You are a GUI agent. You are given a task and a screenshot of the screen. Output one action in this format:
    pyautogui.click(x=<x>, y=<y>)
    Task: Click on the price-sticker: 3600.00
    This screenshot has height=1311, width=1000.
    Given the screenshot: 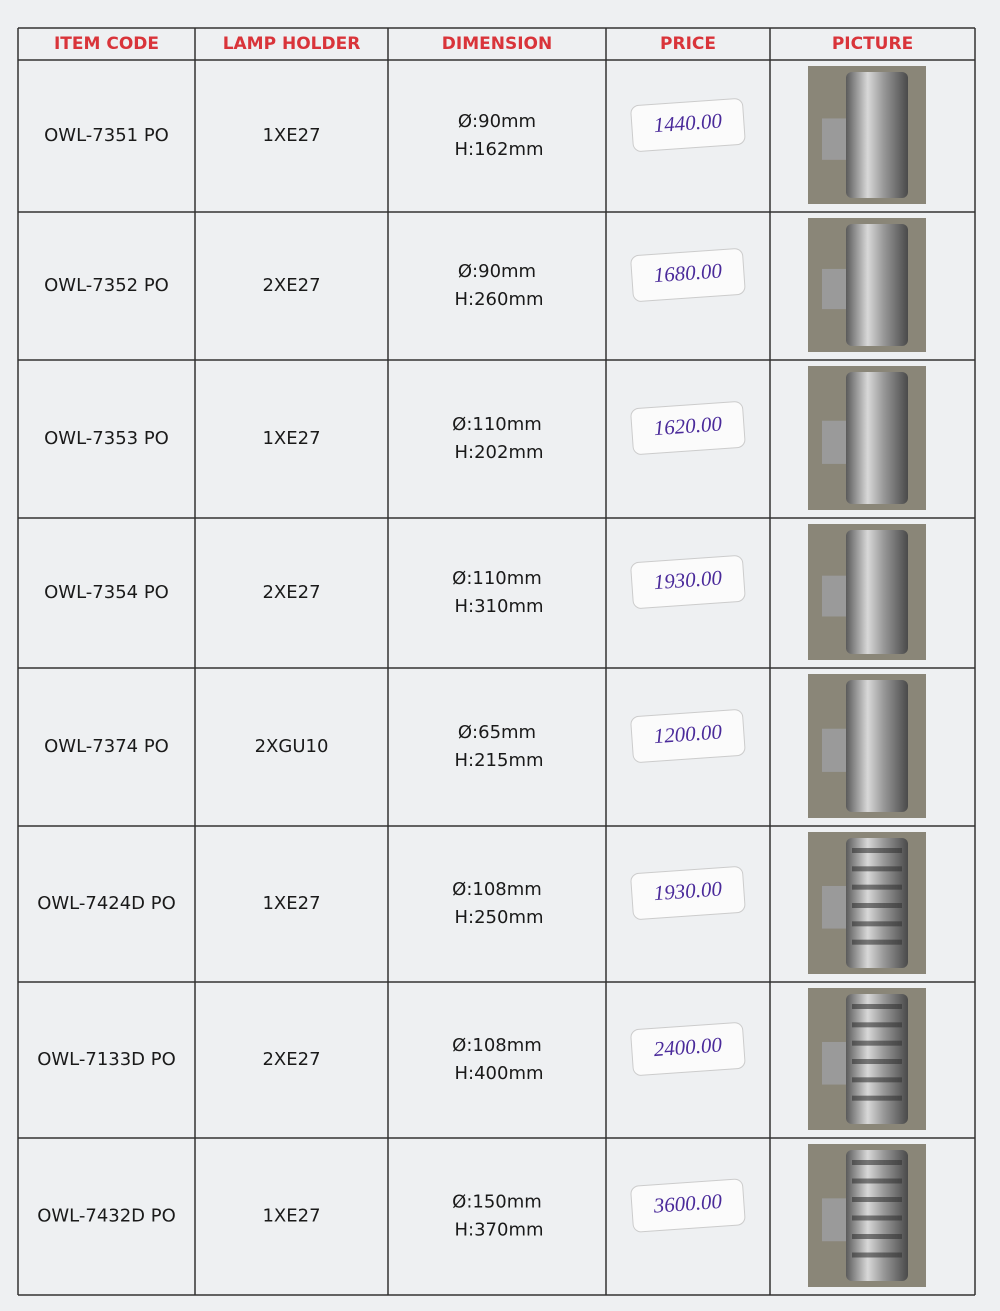 What is the action you would take?
    pyautogui.click(x=688, y=1205)
    